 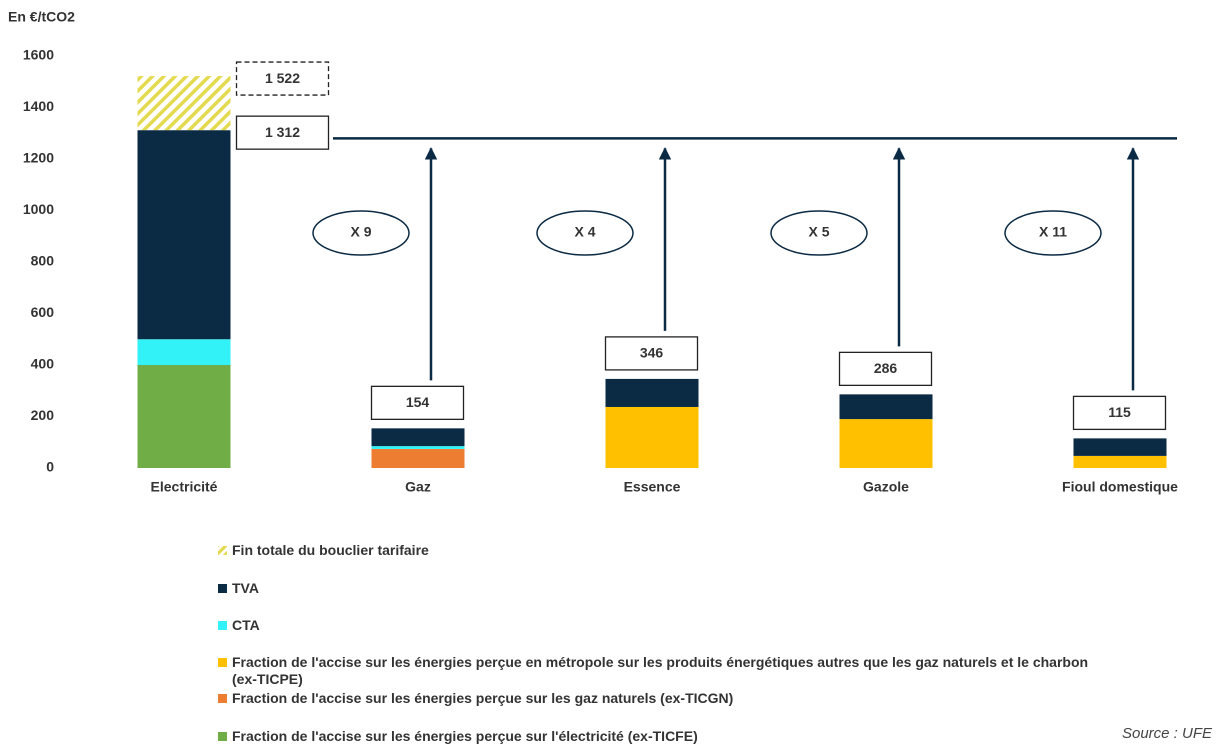 I want to click on source: Source : UFE, so click(x=1166, y=733).